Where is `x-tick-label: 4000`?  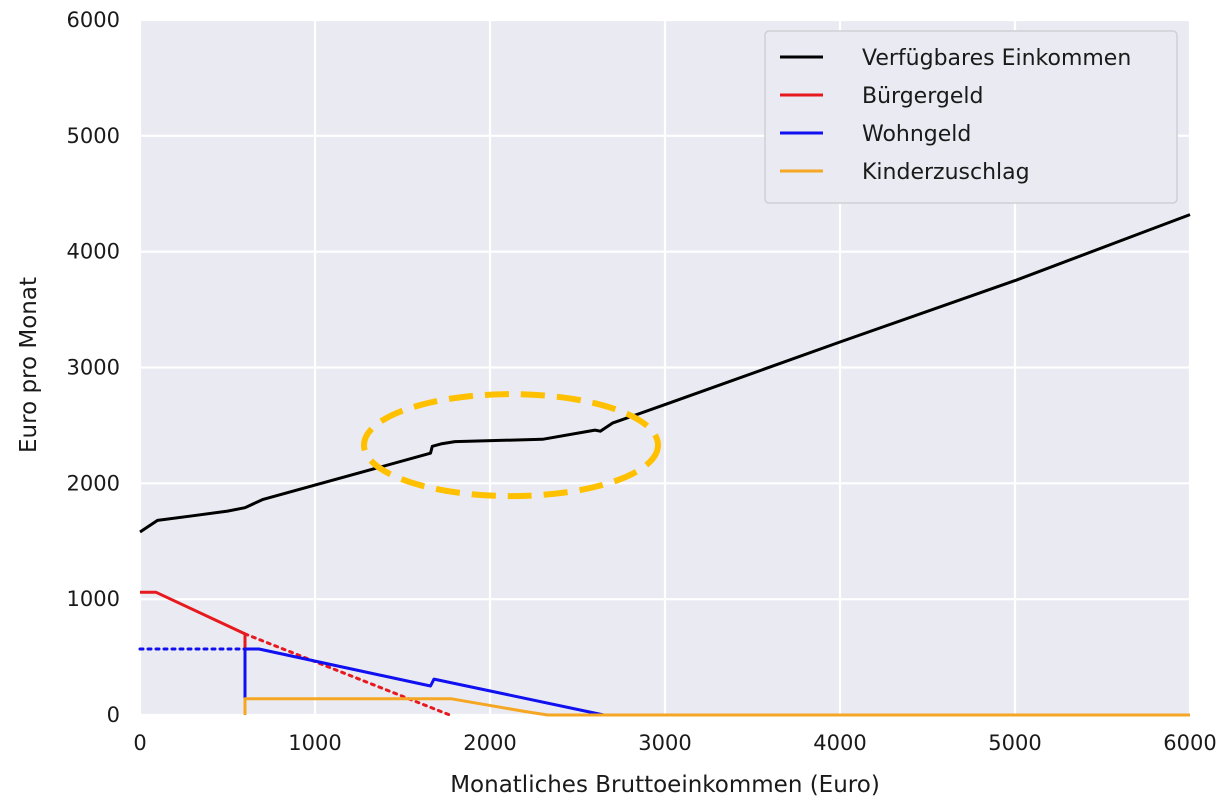
x-tick-label: 4000 is located at coordinates (839, 743).